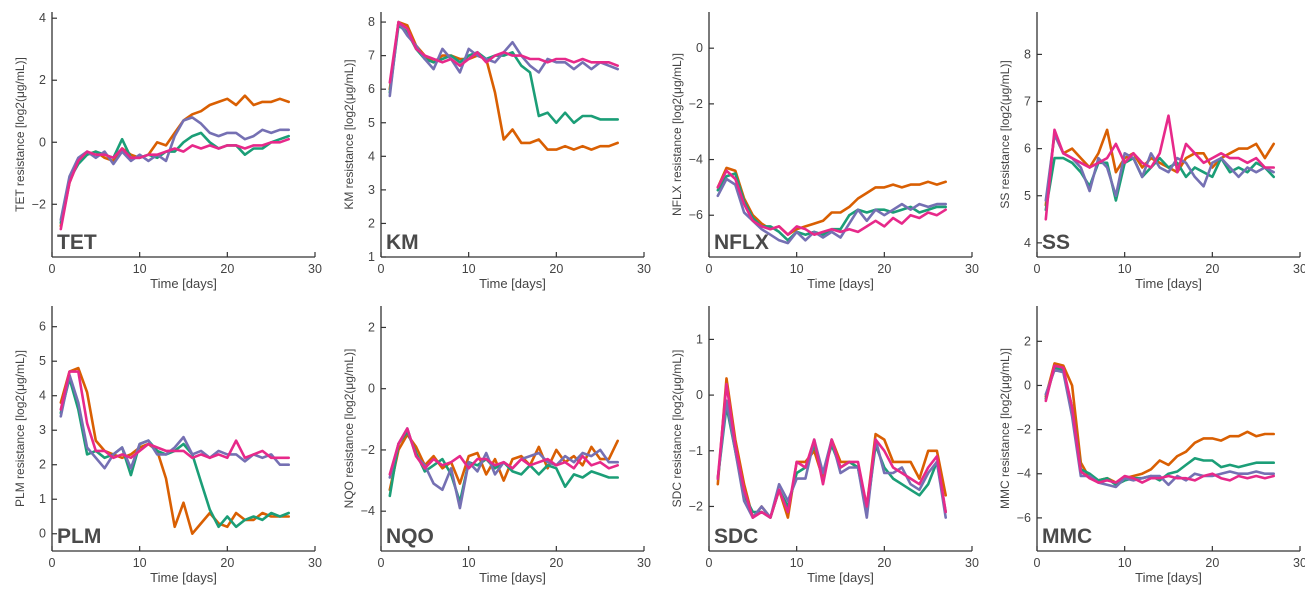 The height and width of the screenshot is (590, 1305). I want to click on y-tick-label-sdc: −2, so click(696, 506).